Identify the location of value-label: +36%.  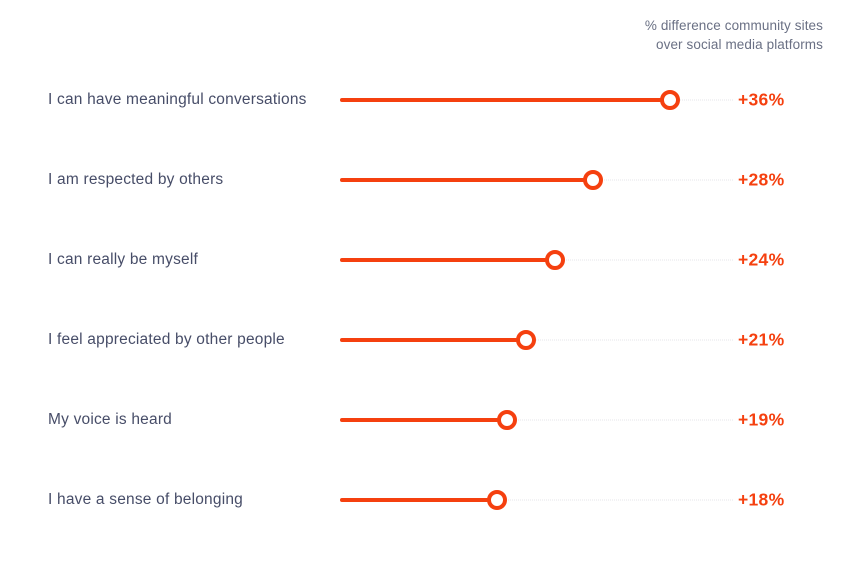
(761, 99).